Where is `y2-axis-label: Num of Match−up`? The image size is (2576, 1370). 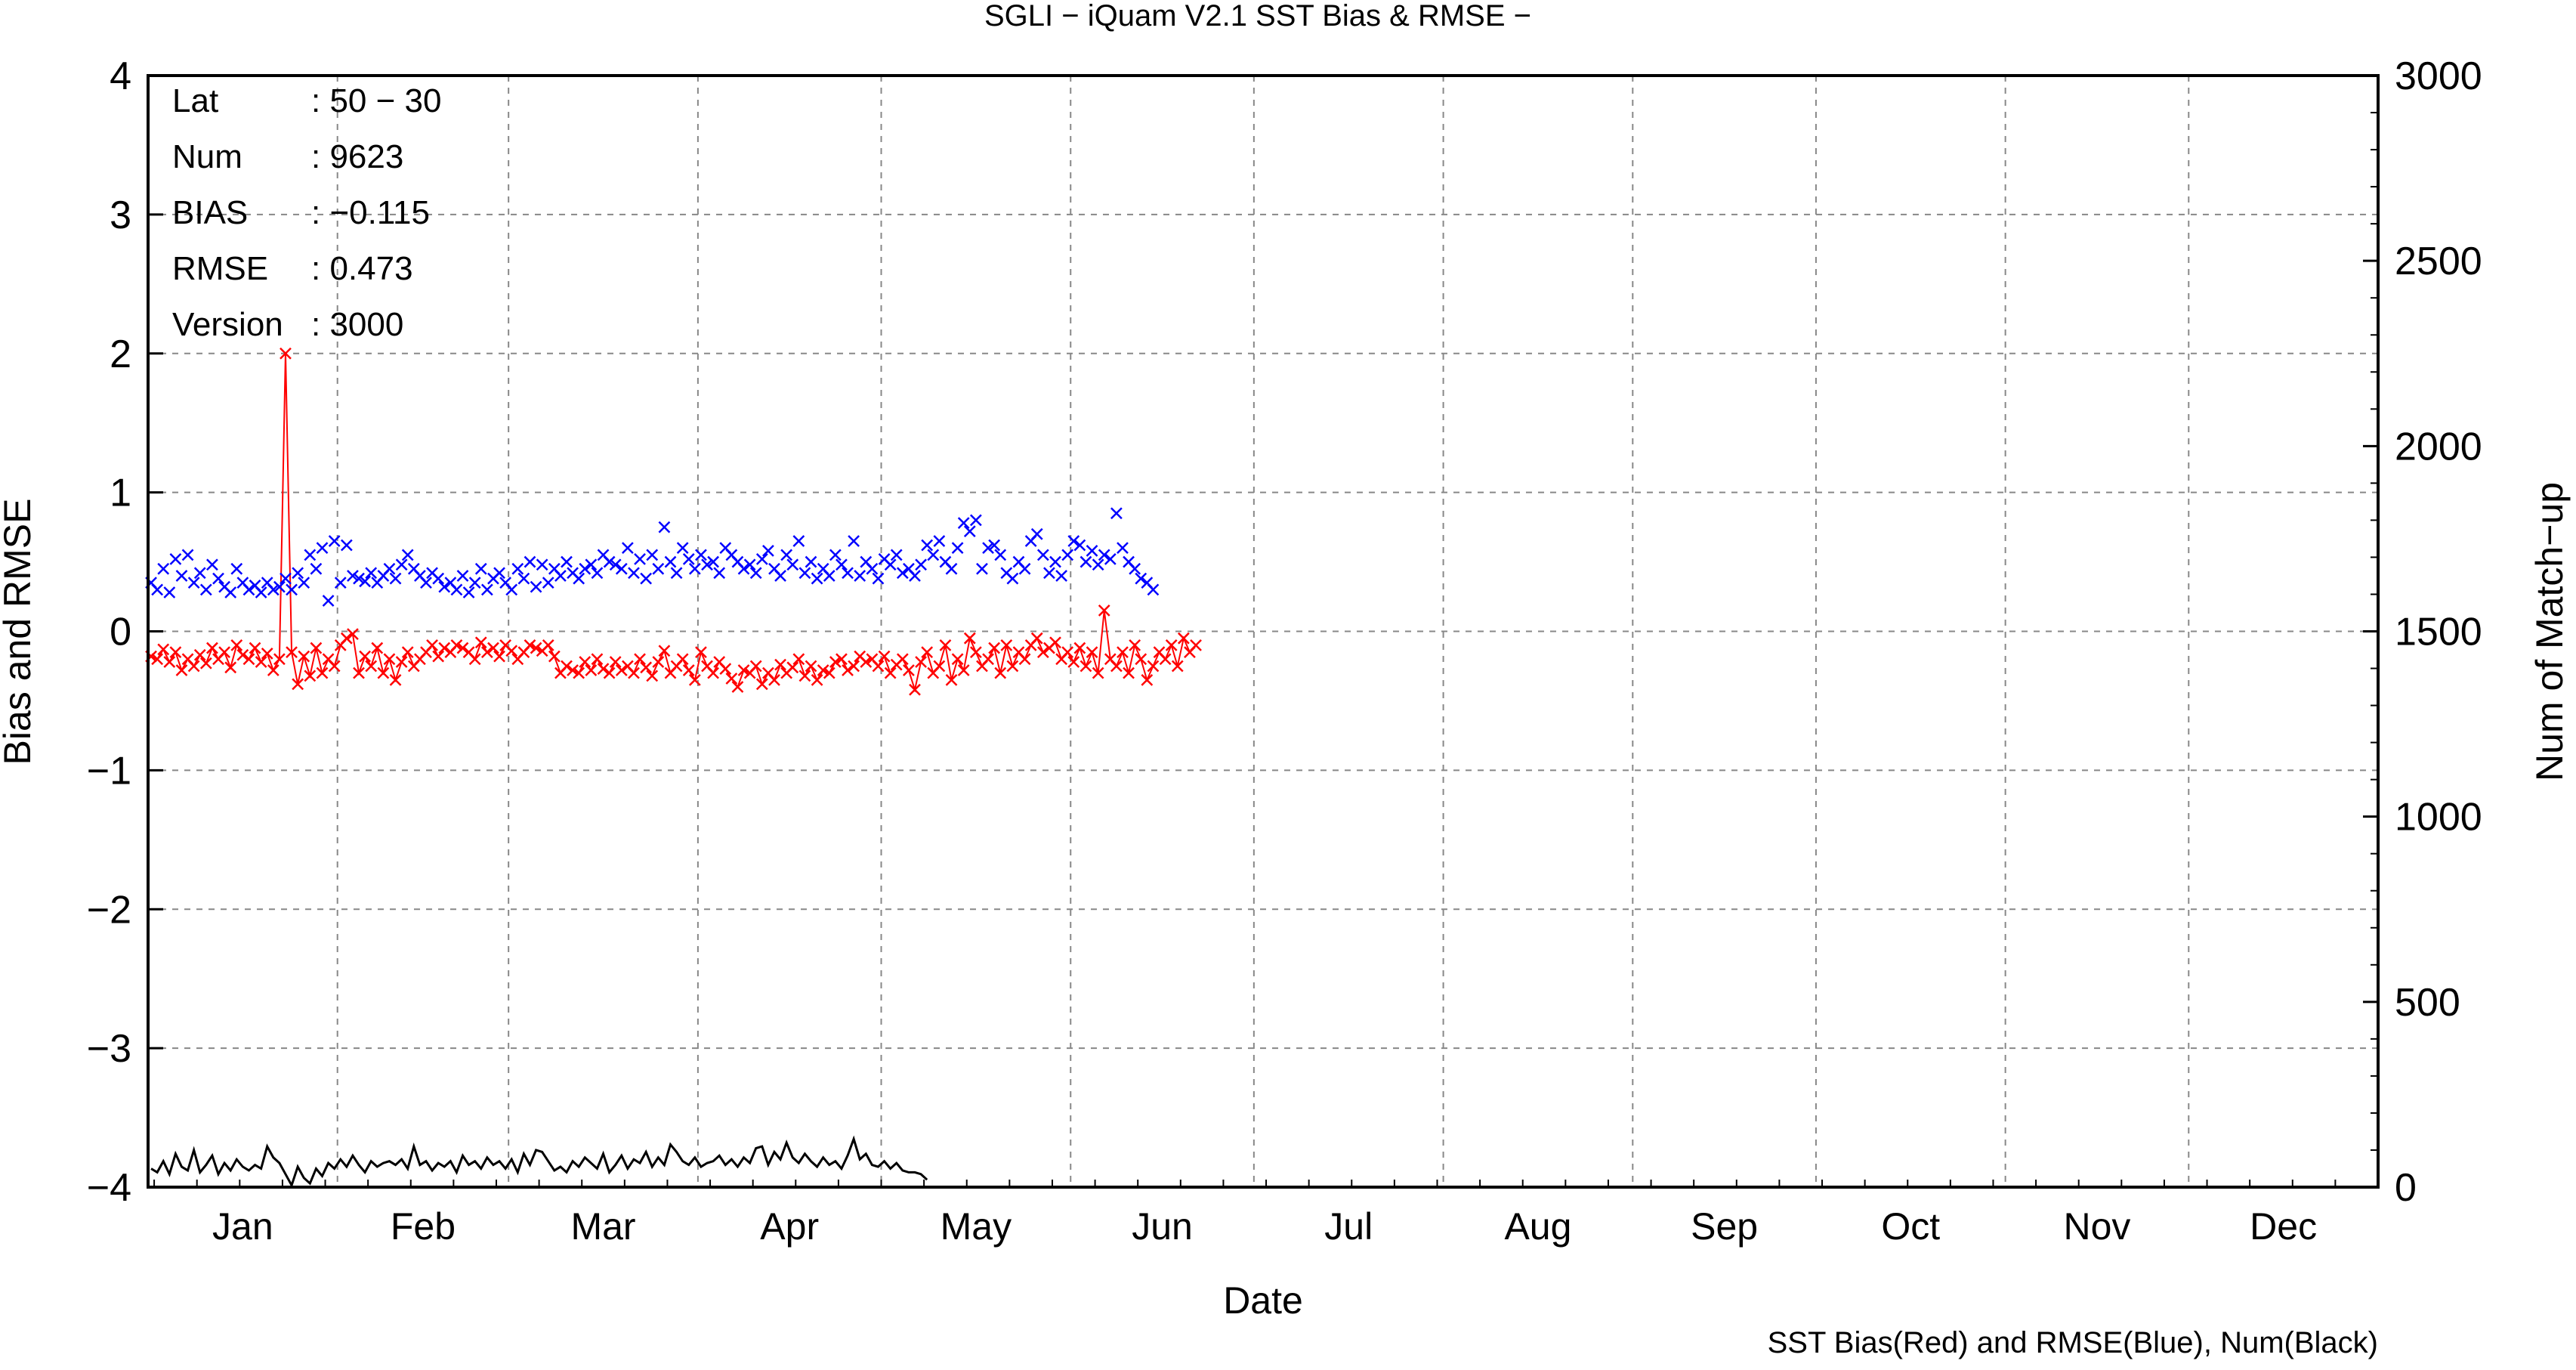 y2-axis-label: Num of Match−up is located at coordinates (2549, 631).